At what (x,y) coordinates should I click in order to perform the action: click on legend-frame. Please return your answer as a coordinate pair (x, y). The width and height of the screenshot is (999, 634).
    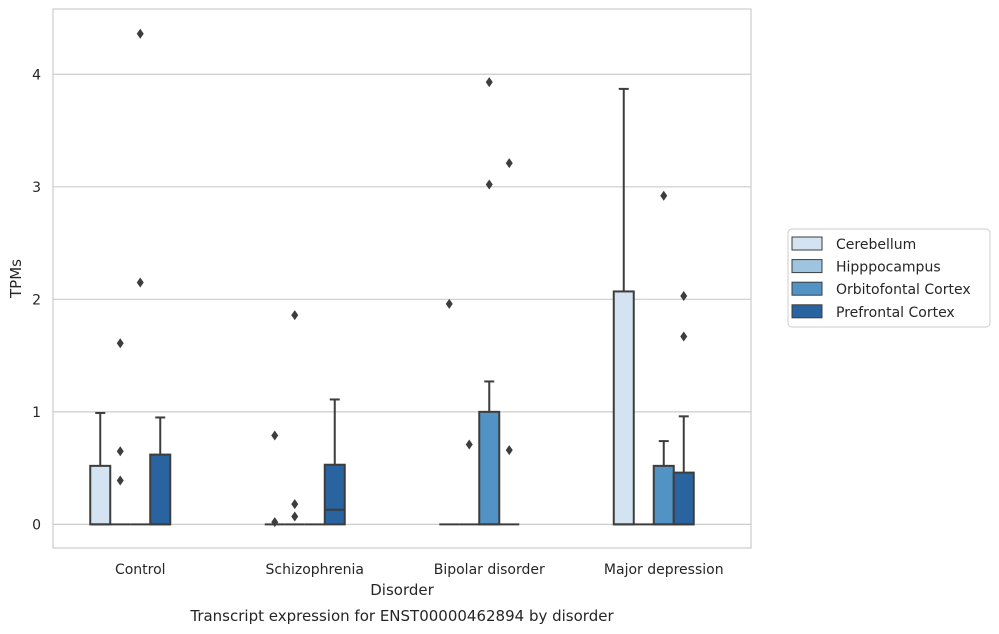
    Looking at the image, I should click on (889, 278).